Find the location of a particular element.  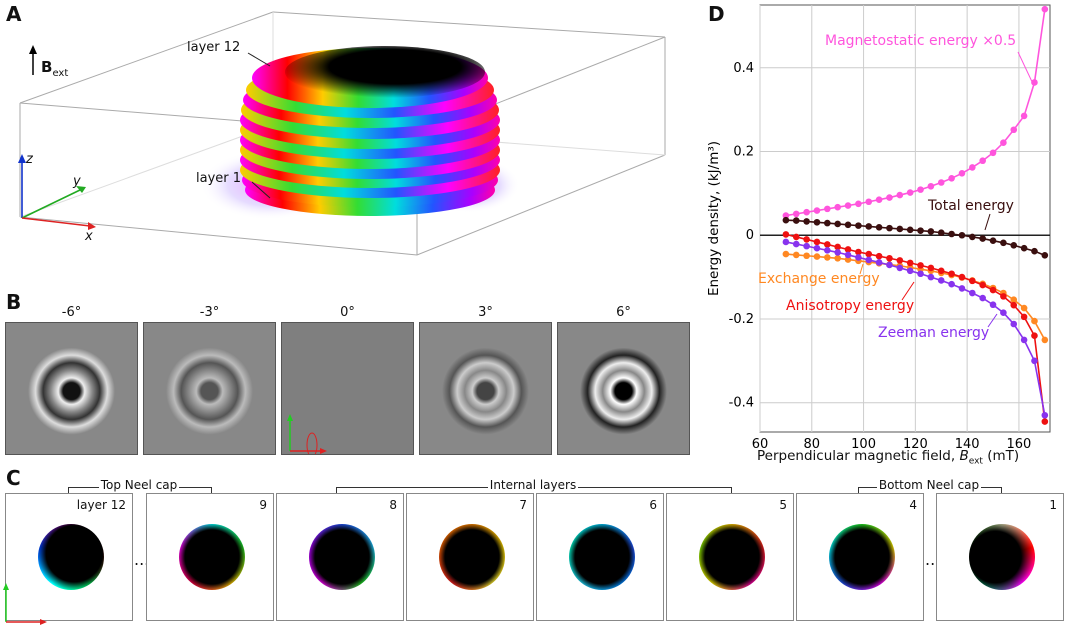

panel-d-label: D is located at coordinates (716, 14).